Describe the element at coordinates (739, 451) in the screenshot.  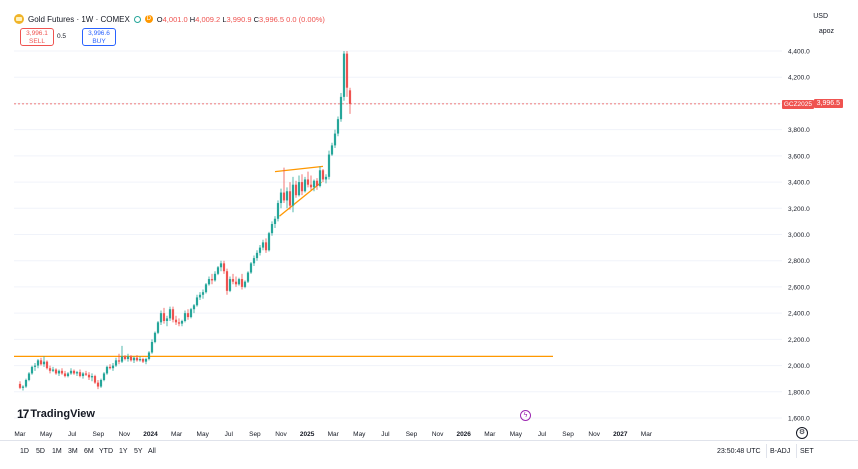
I see `time-readout: 23:50:48 UTC` at that location.